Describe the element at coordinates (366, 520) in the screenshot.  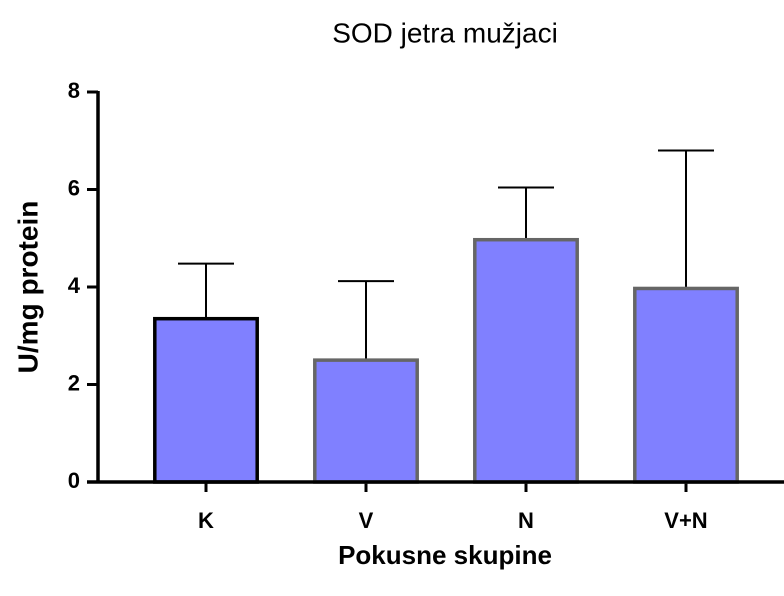
I see `x-tick-label: V` at that location.